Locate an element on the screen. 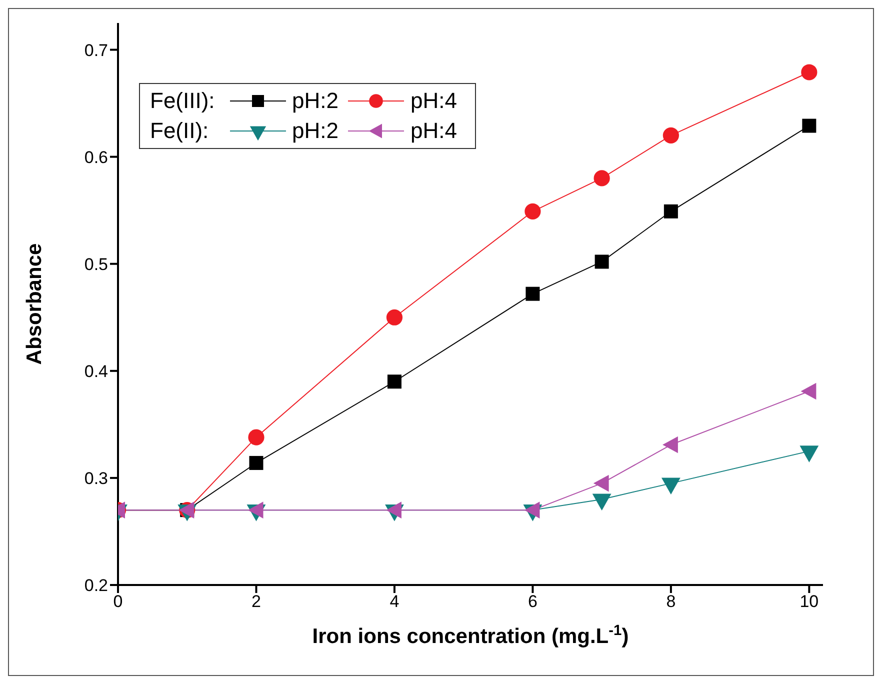 This screenshot has width=882, height=684. x-tick-label: 8 is located at coordinates (671, 602).